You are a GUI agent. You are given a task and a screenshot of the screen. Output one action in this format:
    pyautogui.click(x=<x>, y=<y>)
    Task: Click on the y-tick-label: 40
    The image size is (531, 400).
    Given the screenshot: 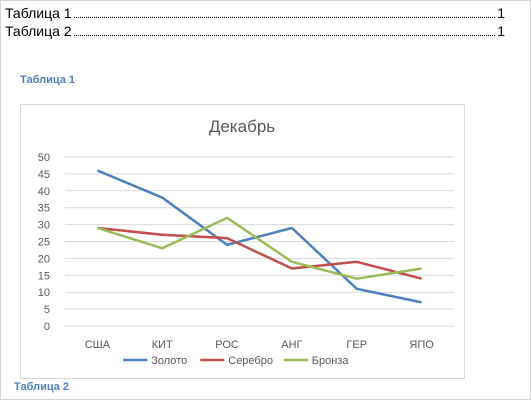 What is the action you would take?
    pyautogui.click(x=44, y=192)
    